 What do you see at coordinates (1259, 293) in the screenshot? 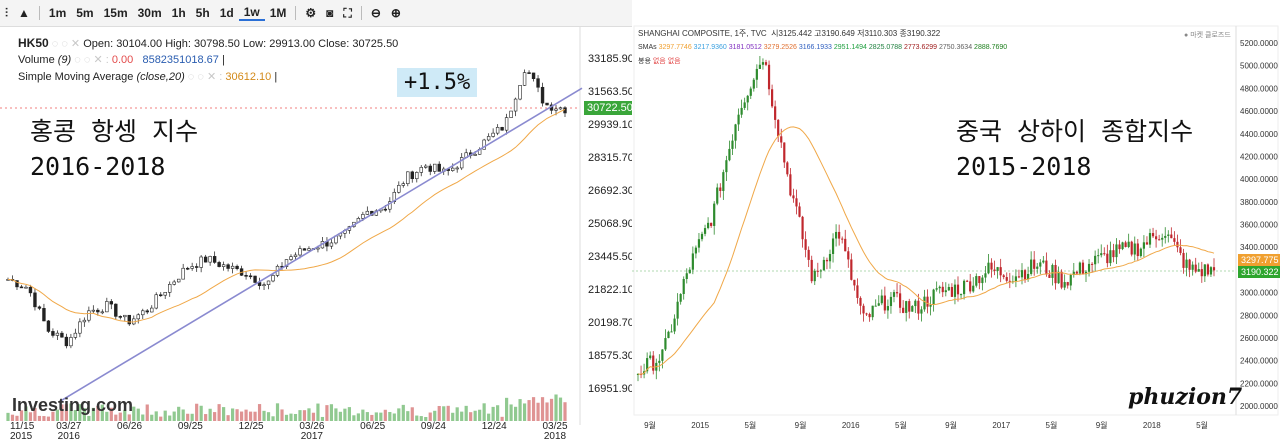
I see `sh-y-tick-label: 3000.0000` at bounding box center [1259, 293].